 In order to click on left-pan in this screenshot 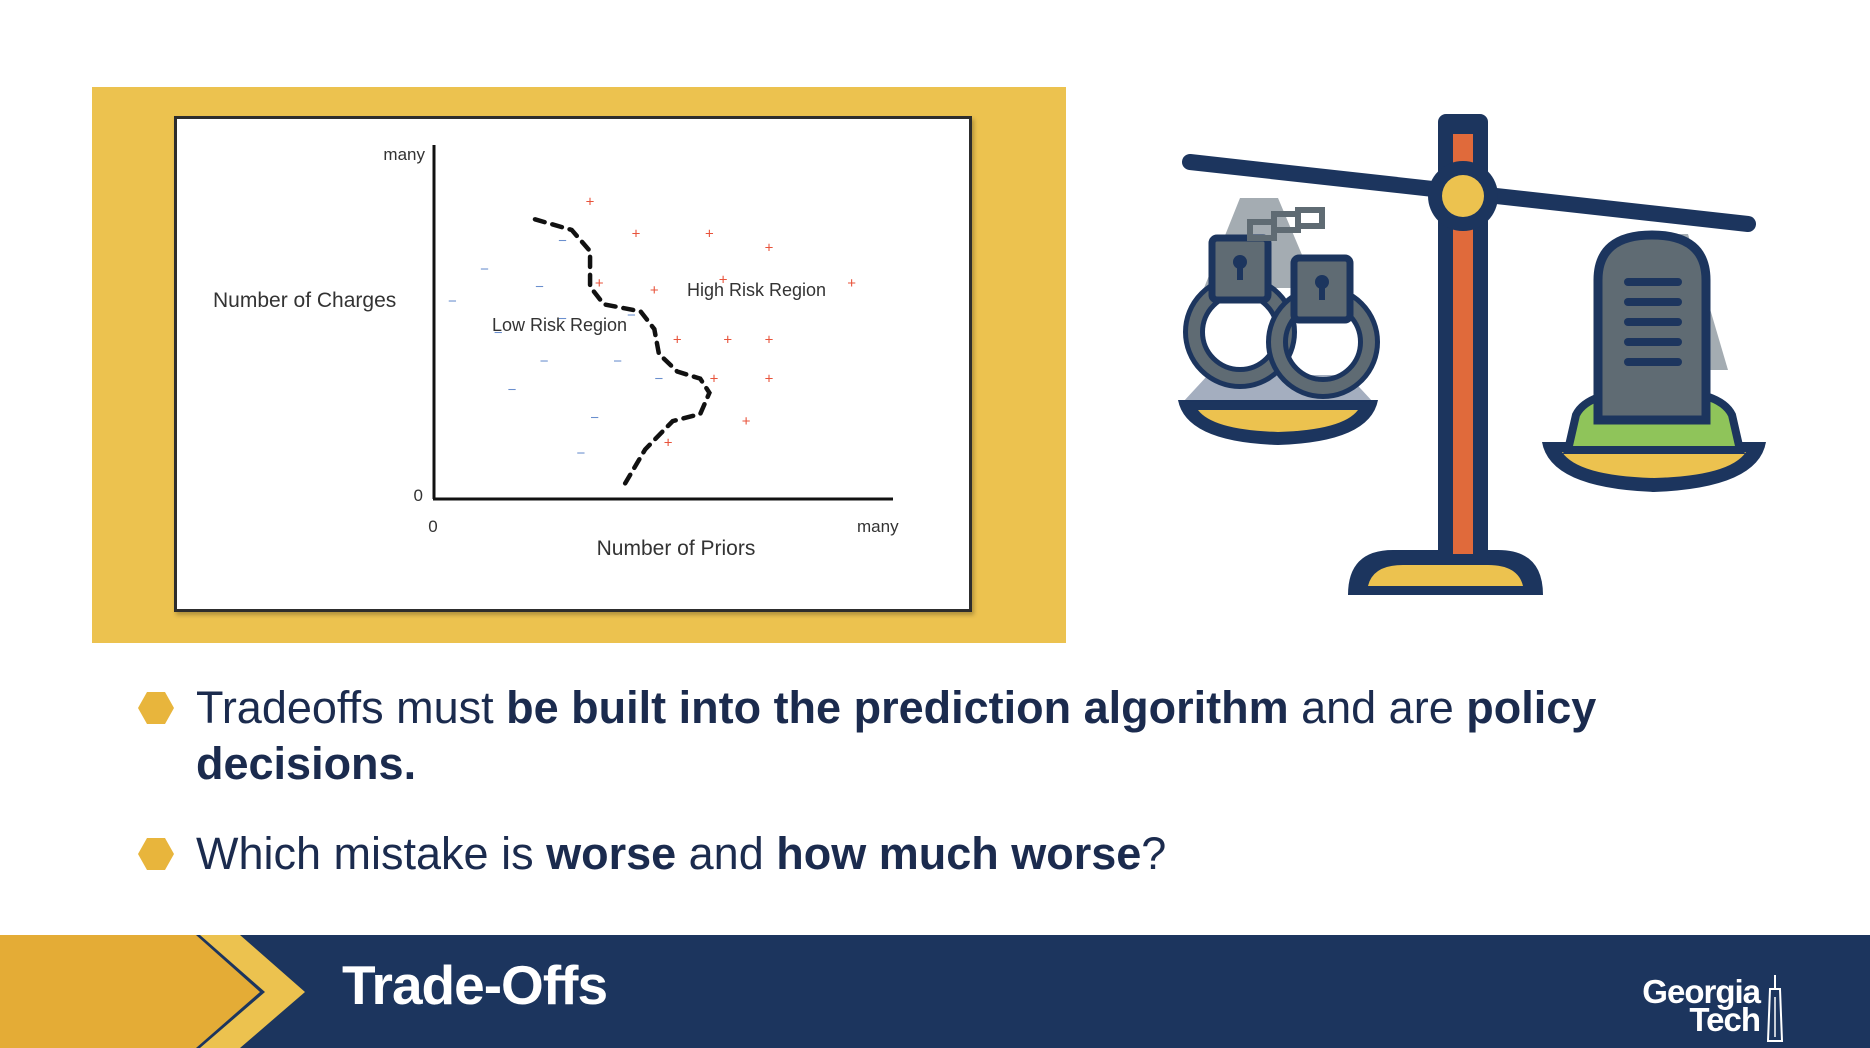, I will do `click(1279, 326)`.